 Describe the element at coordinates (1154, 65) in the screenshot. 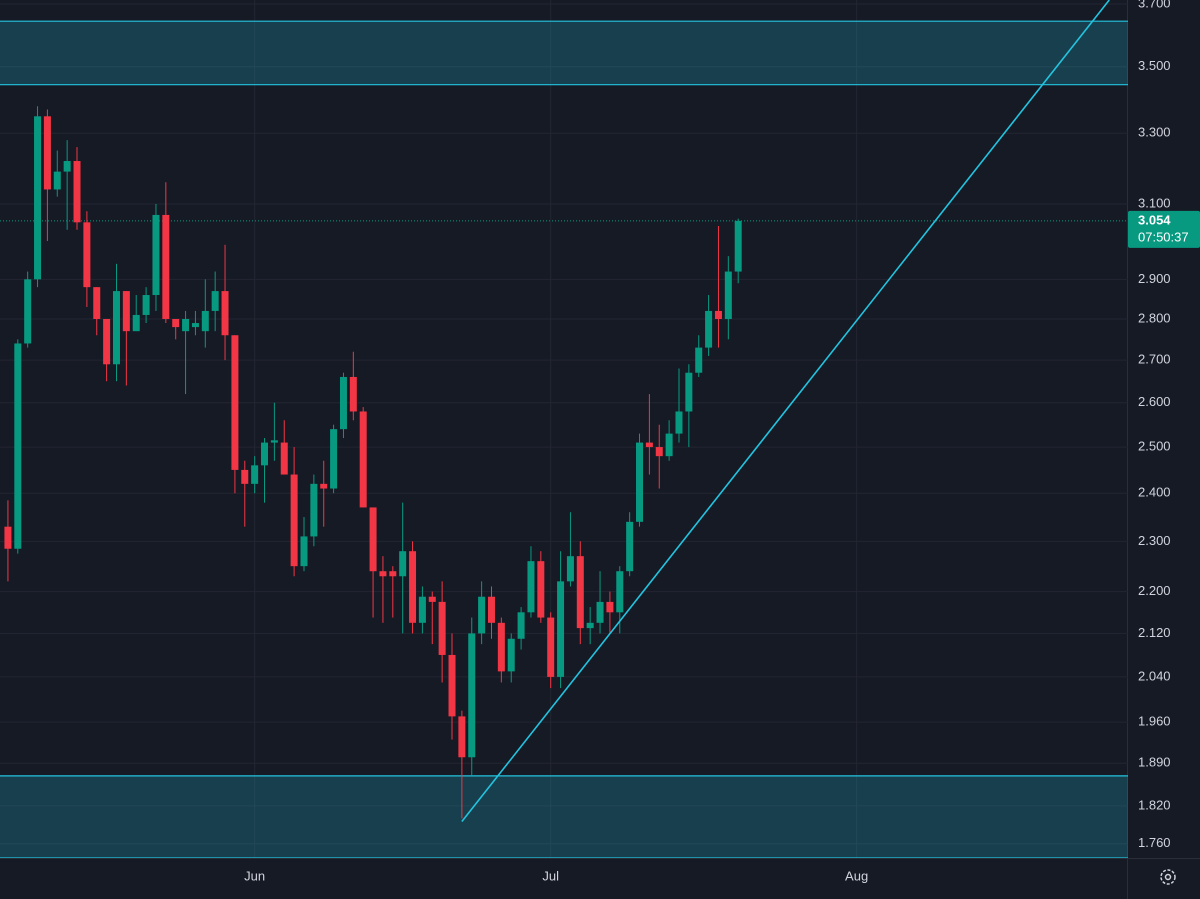

I see `y-tick-label: 3.500` at that location.